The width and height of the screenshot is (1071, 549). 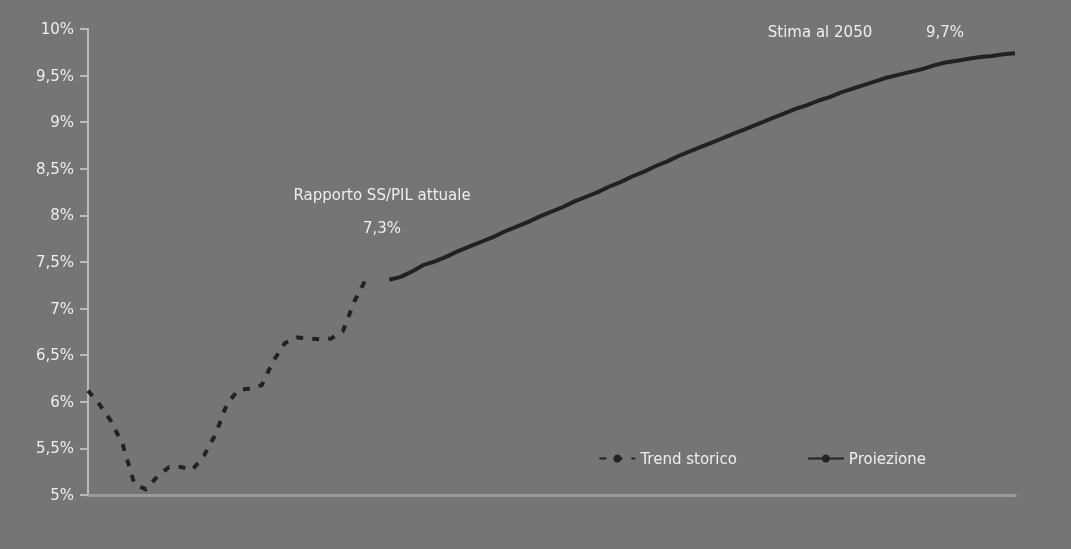 What do you see at coordinates (54, 168) in the screenshot?
I see `y-tick-label: 8,5%` at bounding box center [54, 168].